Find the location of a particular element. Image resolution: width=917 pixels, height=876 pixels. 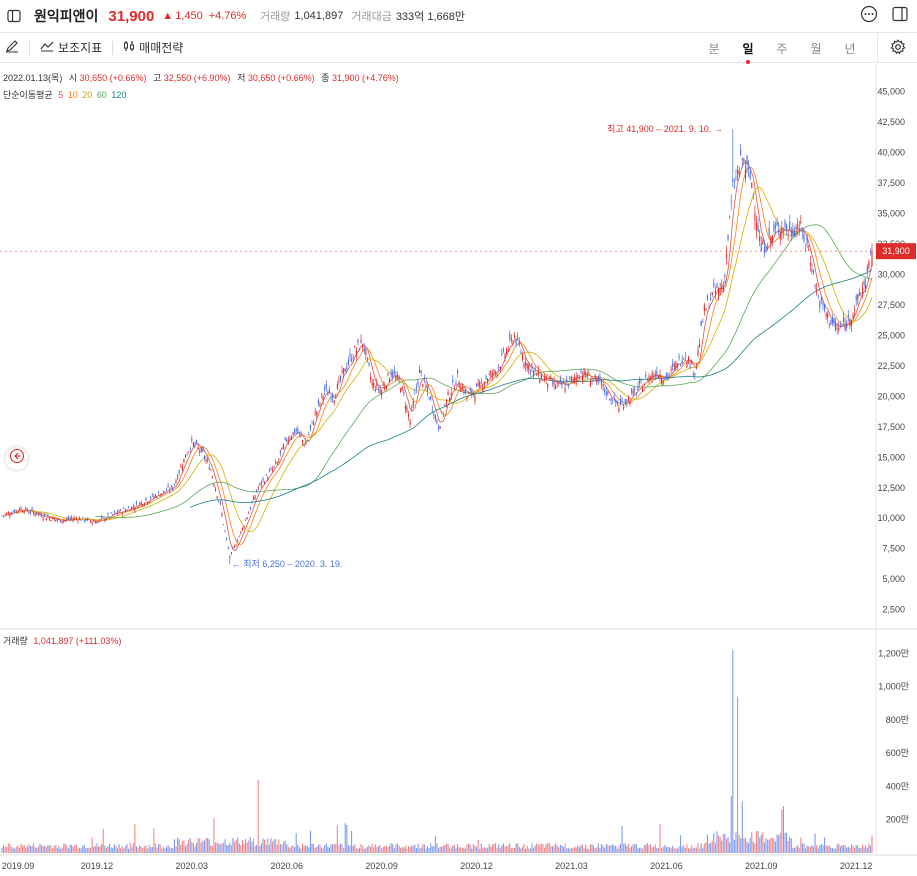

scroll-back-button is located at coordinates (16, 458).